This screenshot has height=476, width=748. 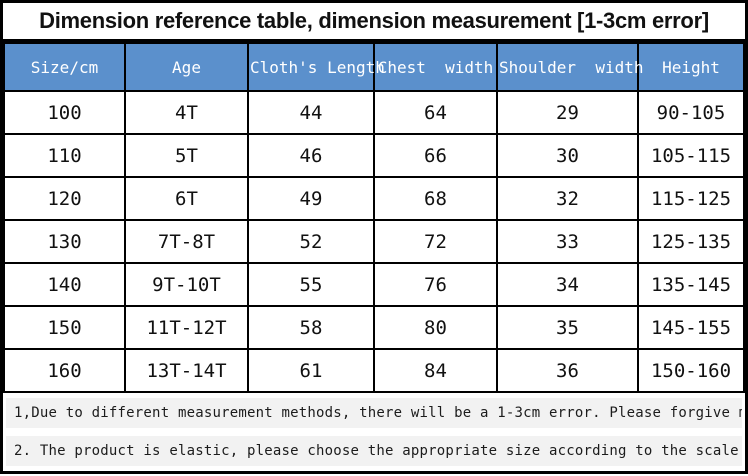 I want to click on cell-height: 105-115, so click(x=691, y=155).